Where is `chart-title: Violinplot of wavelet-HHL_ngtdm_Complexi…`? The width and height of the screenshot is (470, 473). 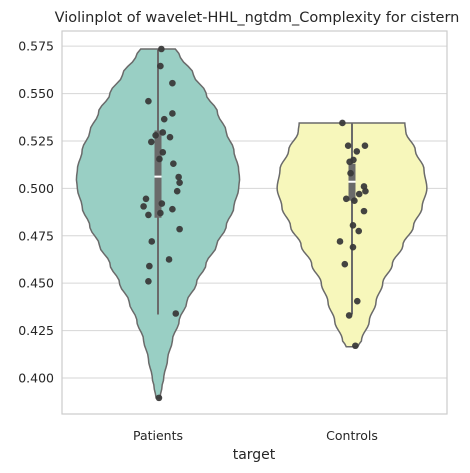 chart-title: Violinplot of wavelet-HHL_ngtdm_Complexi… is located at coordinates (257, 18).